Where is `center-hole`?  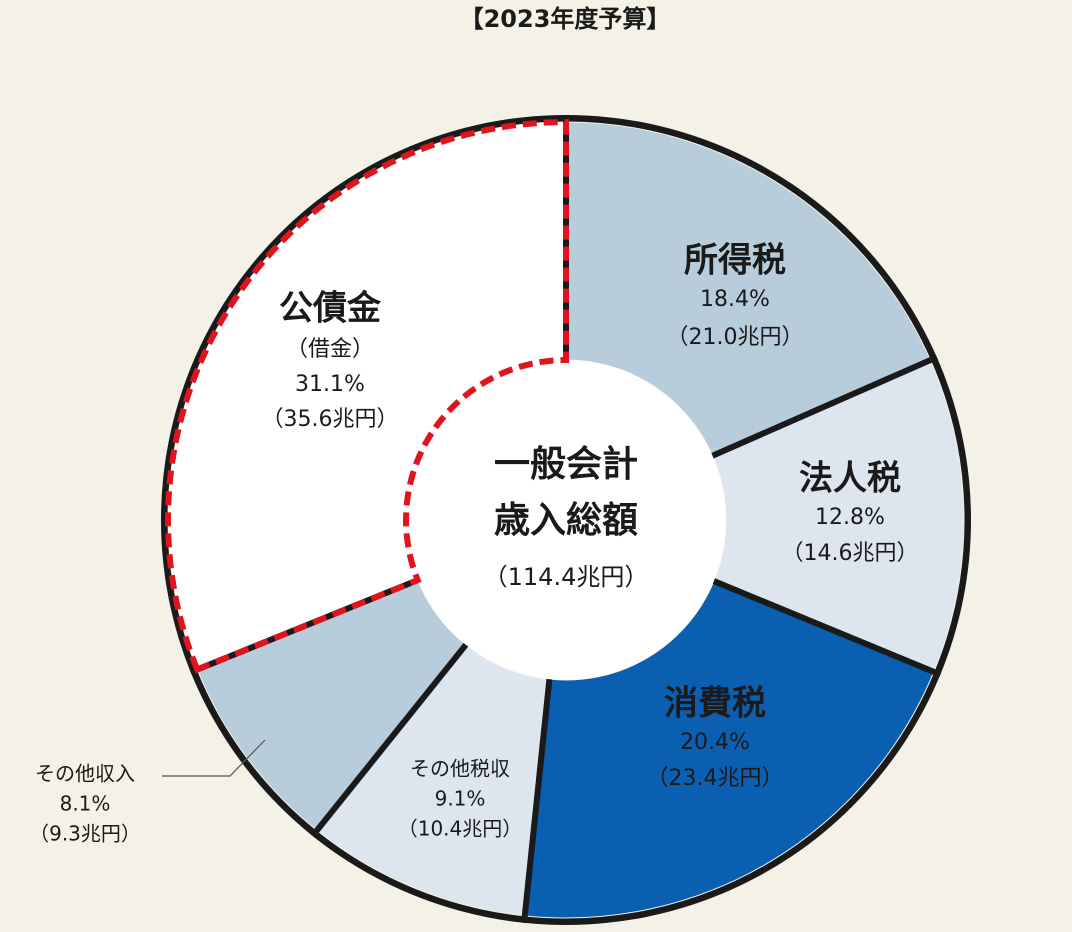 center-hole is located at coordinates (566, 520).